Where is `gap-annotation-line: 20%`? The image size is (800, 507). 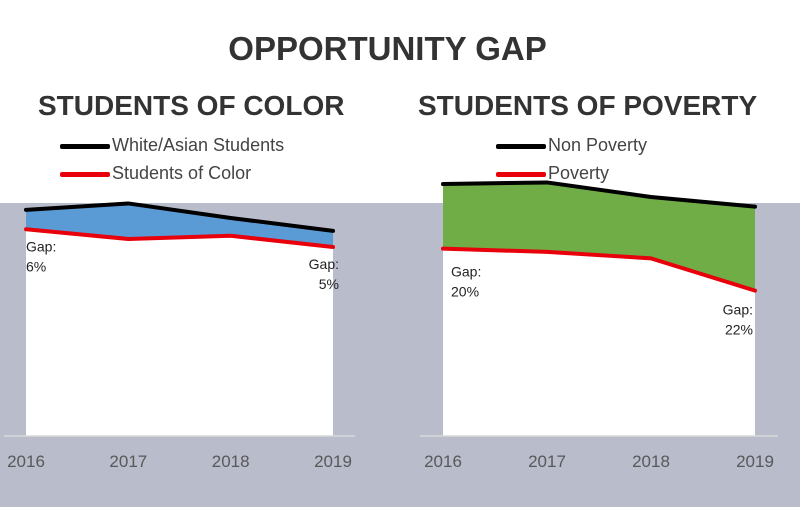
gap-annotation-line: 20% is located at coordinates (465, 292).